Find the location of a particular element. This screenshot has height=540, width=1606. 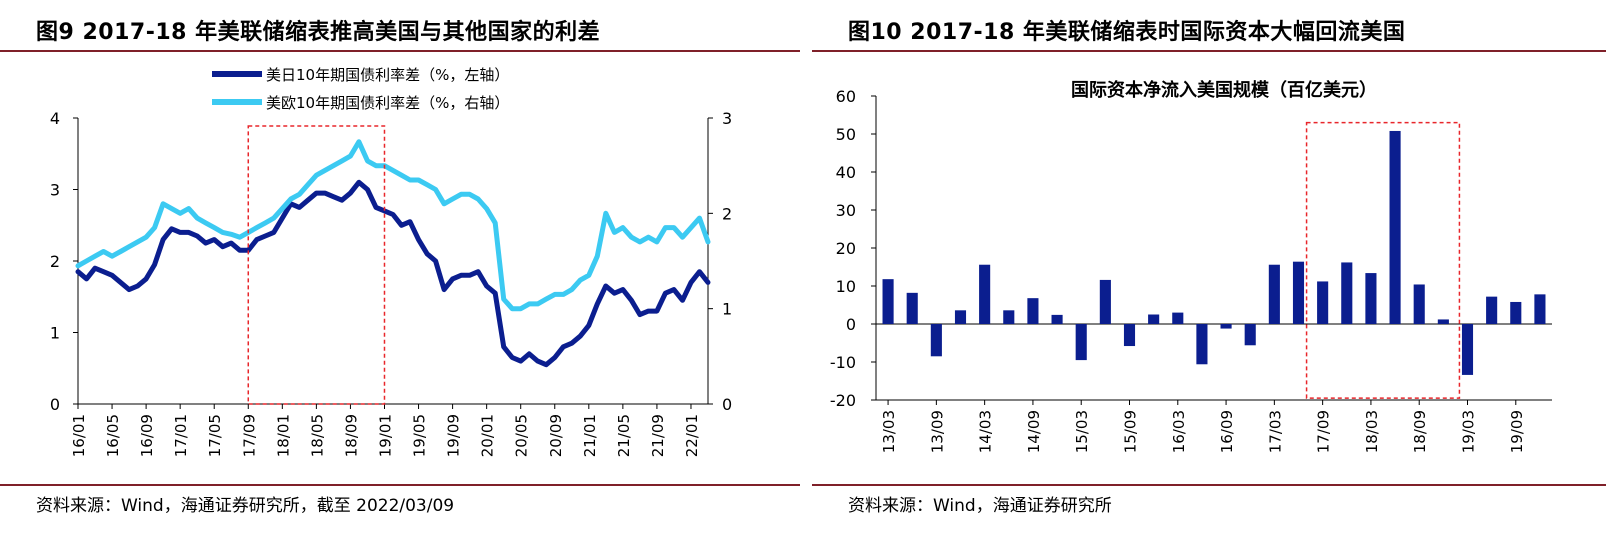

right-y-tick-label: 2 is located at coordinates (727, 213).